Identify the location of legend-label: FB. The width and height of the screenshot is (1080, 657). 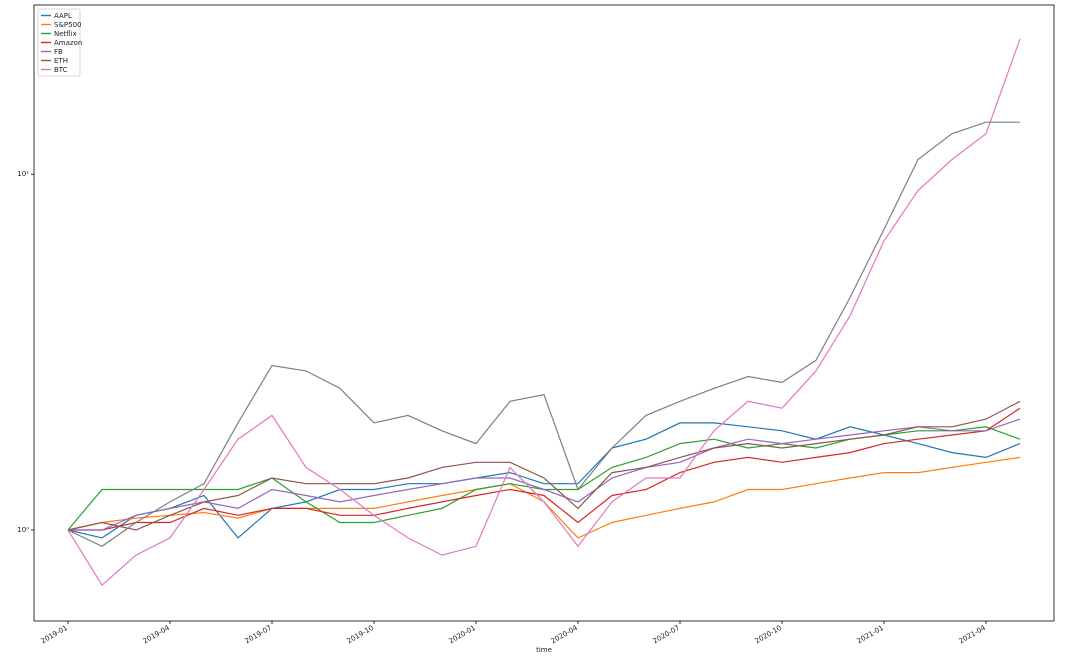
(58, 52).